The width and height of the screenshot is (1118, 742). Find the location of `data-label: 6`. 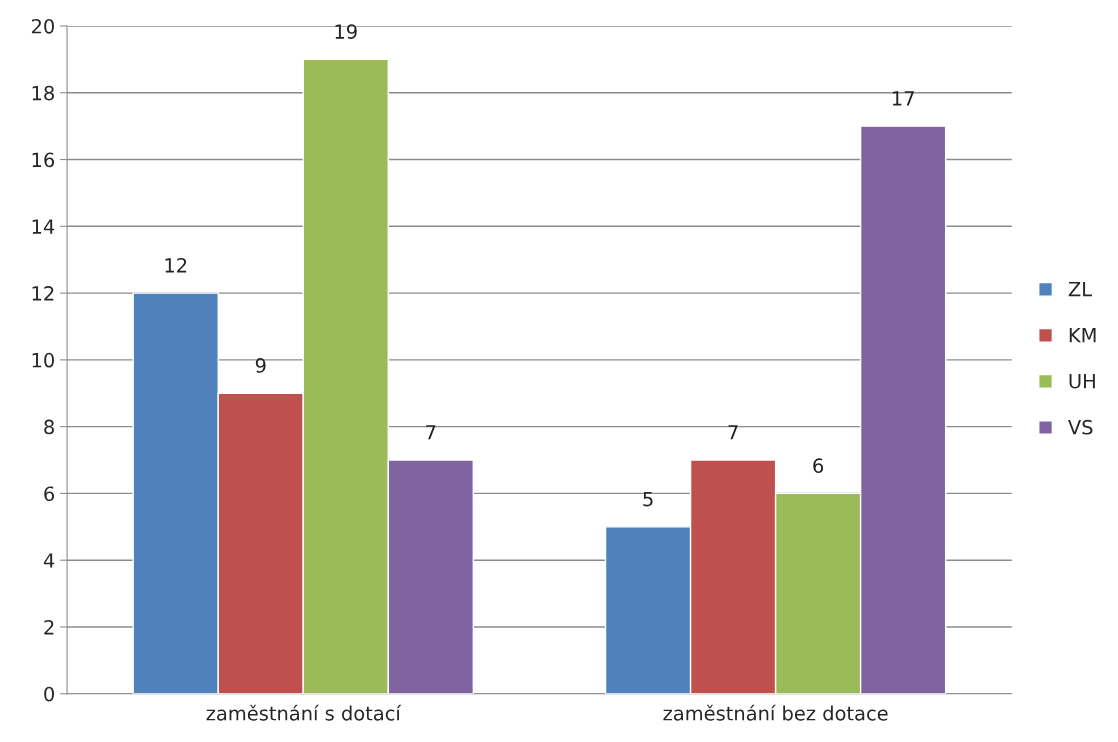

data-label: 6 is located at coordinates (818, 465).